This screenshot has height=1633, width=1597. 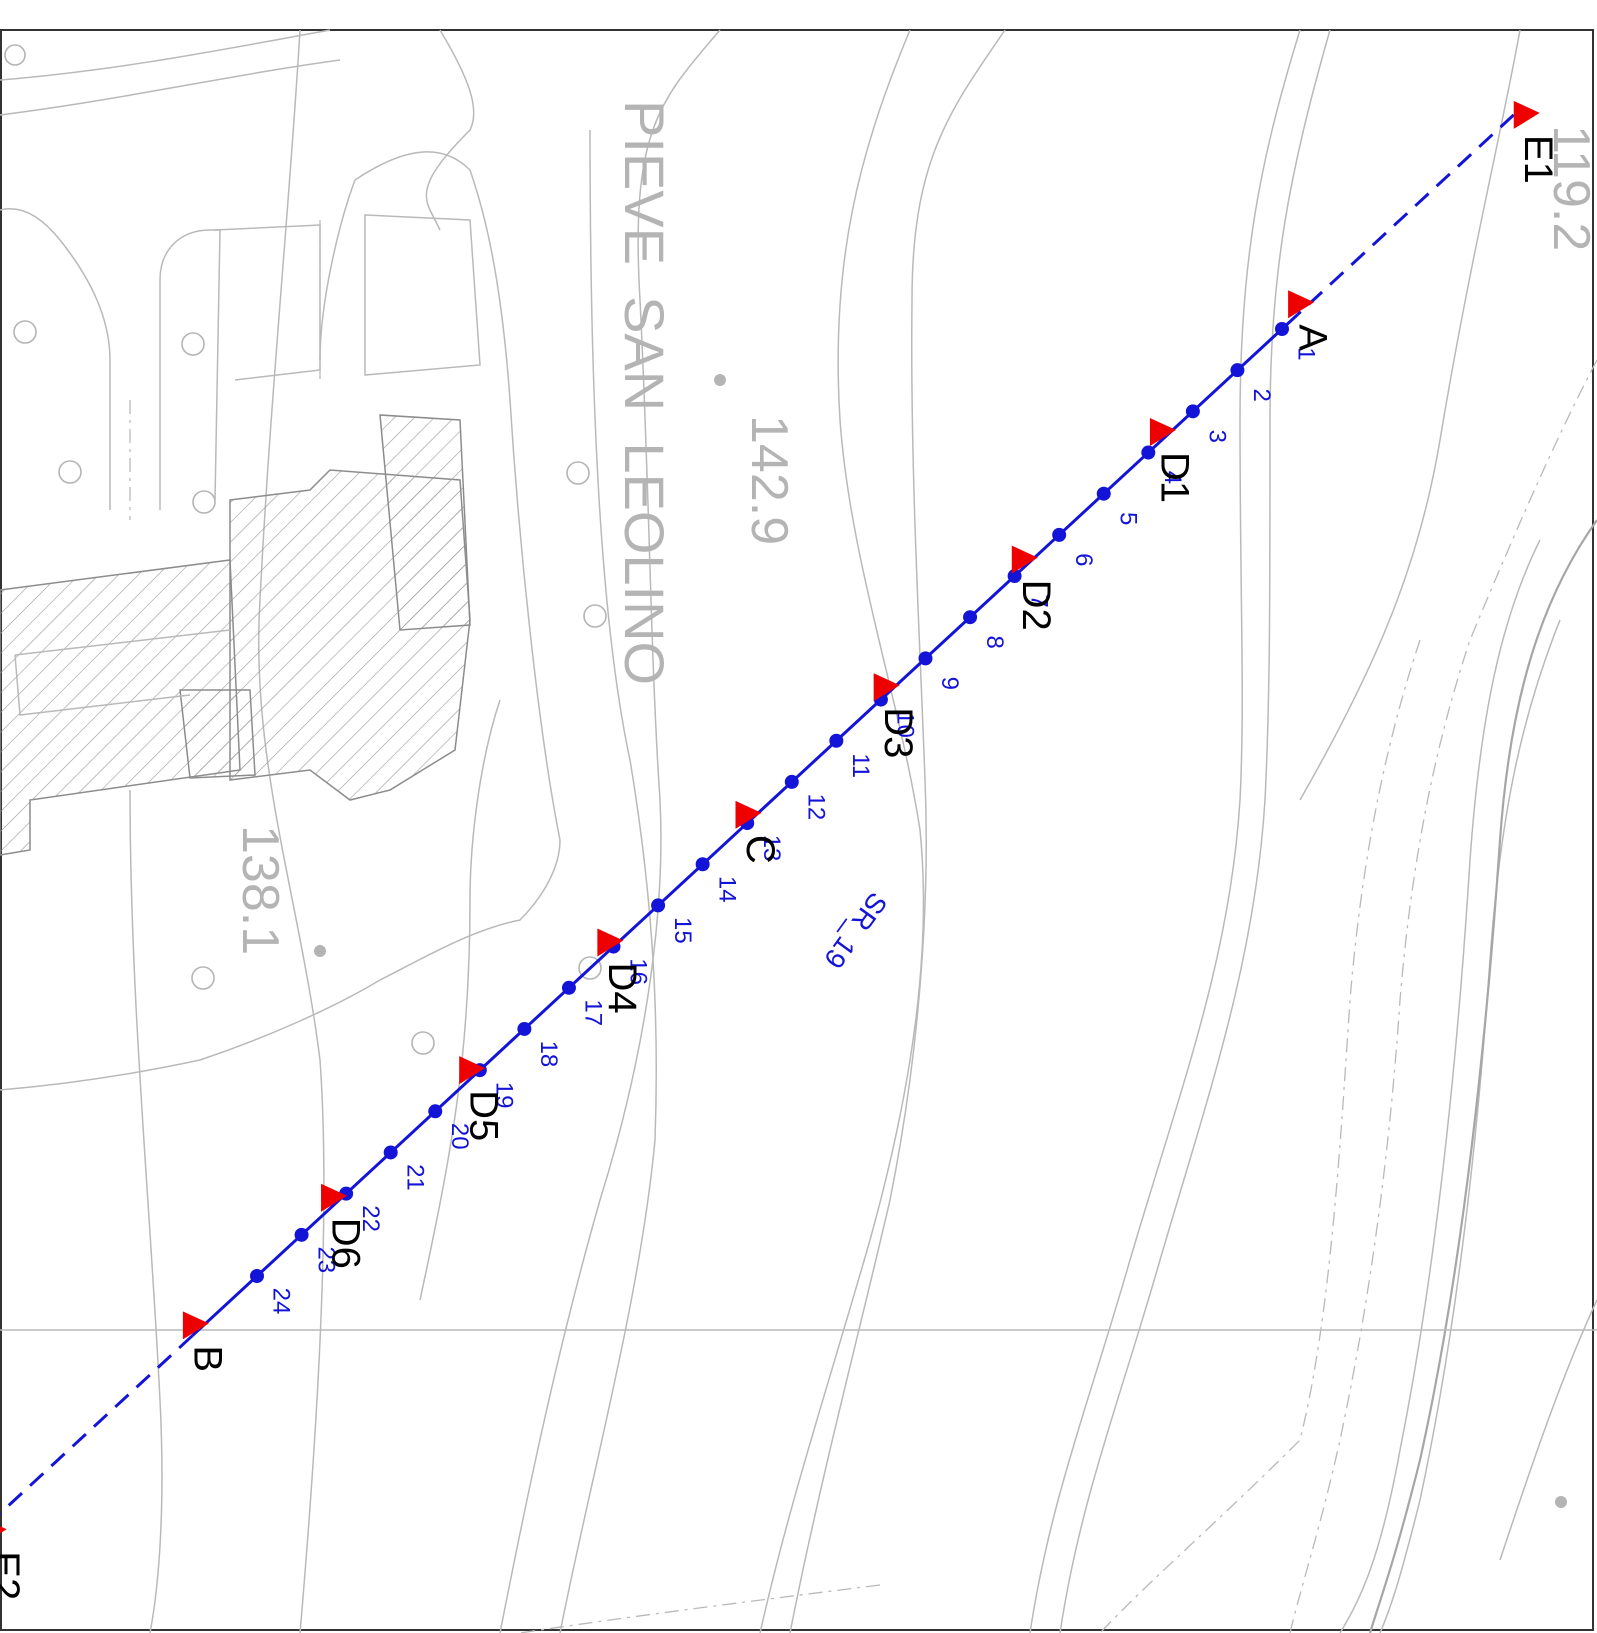 What do you see at coordinates (260, 890) in the screenshot?
I see `elevation-label-2: 138.1` at bounding box center [260, 890].